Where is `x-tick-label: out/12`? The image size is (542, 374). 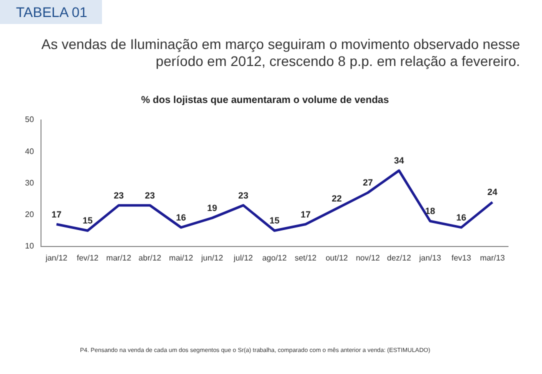 x-tick-label: out/12 is located at coordinates (337, 257).